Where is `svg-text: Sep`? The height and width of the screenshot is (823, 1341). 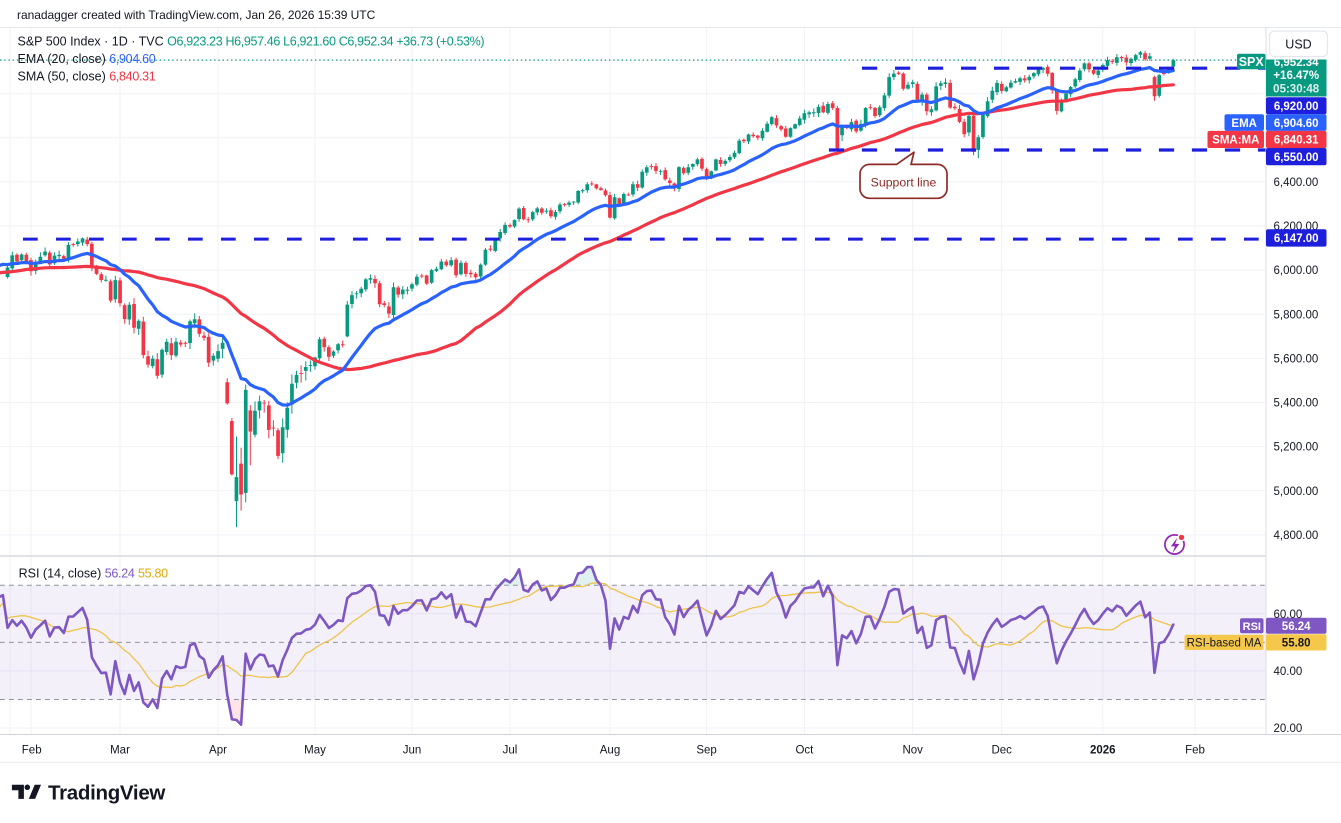 svg-text: Sep is located at coordinates (706, 750).